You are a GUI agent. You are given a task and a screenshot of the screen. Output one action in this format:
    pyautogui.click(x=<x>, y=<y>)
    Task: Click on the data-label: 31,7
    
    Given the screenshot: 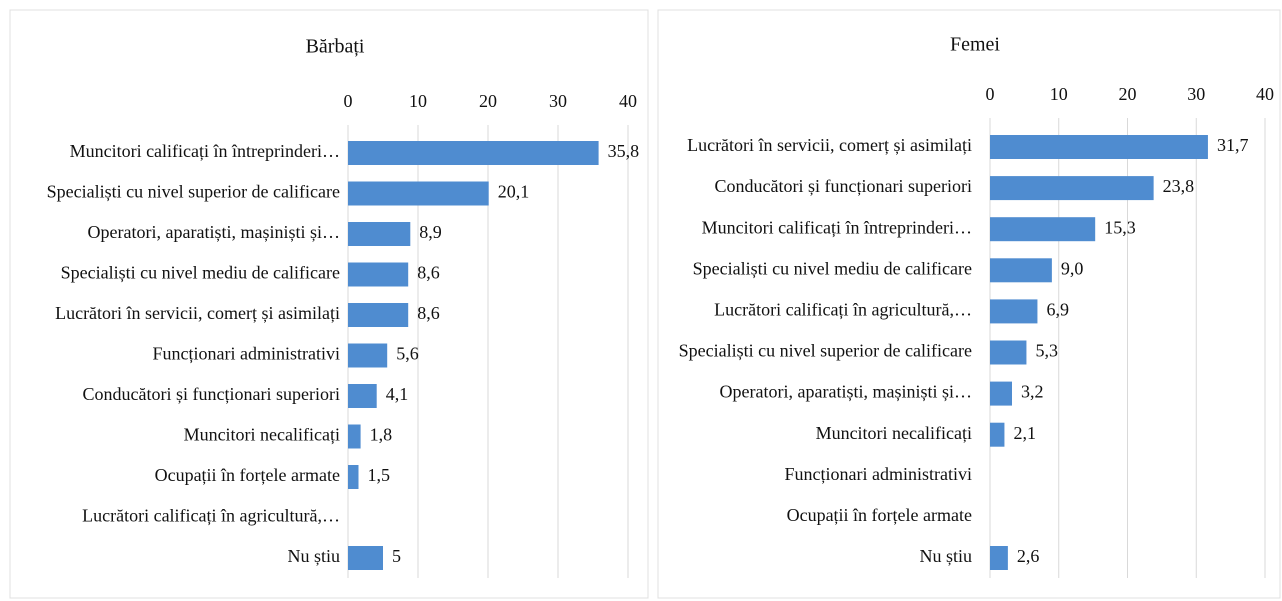 What is the action you would take?
    pyautogui.click(x=1233, y=145)
    